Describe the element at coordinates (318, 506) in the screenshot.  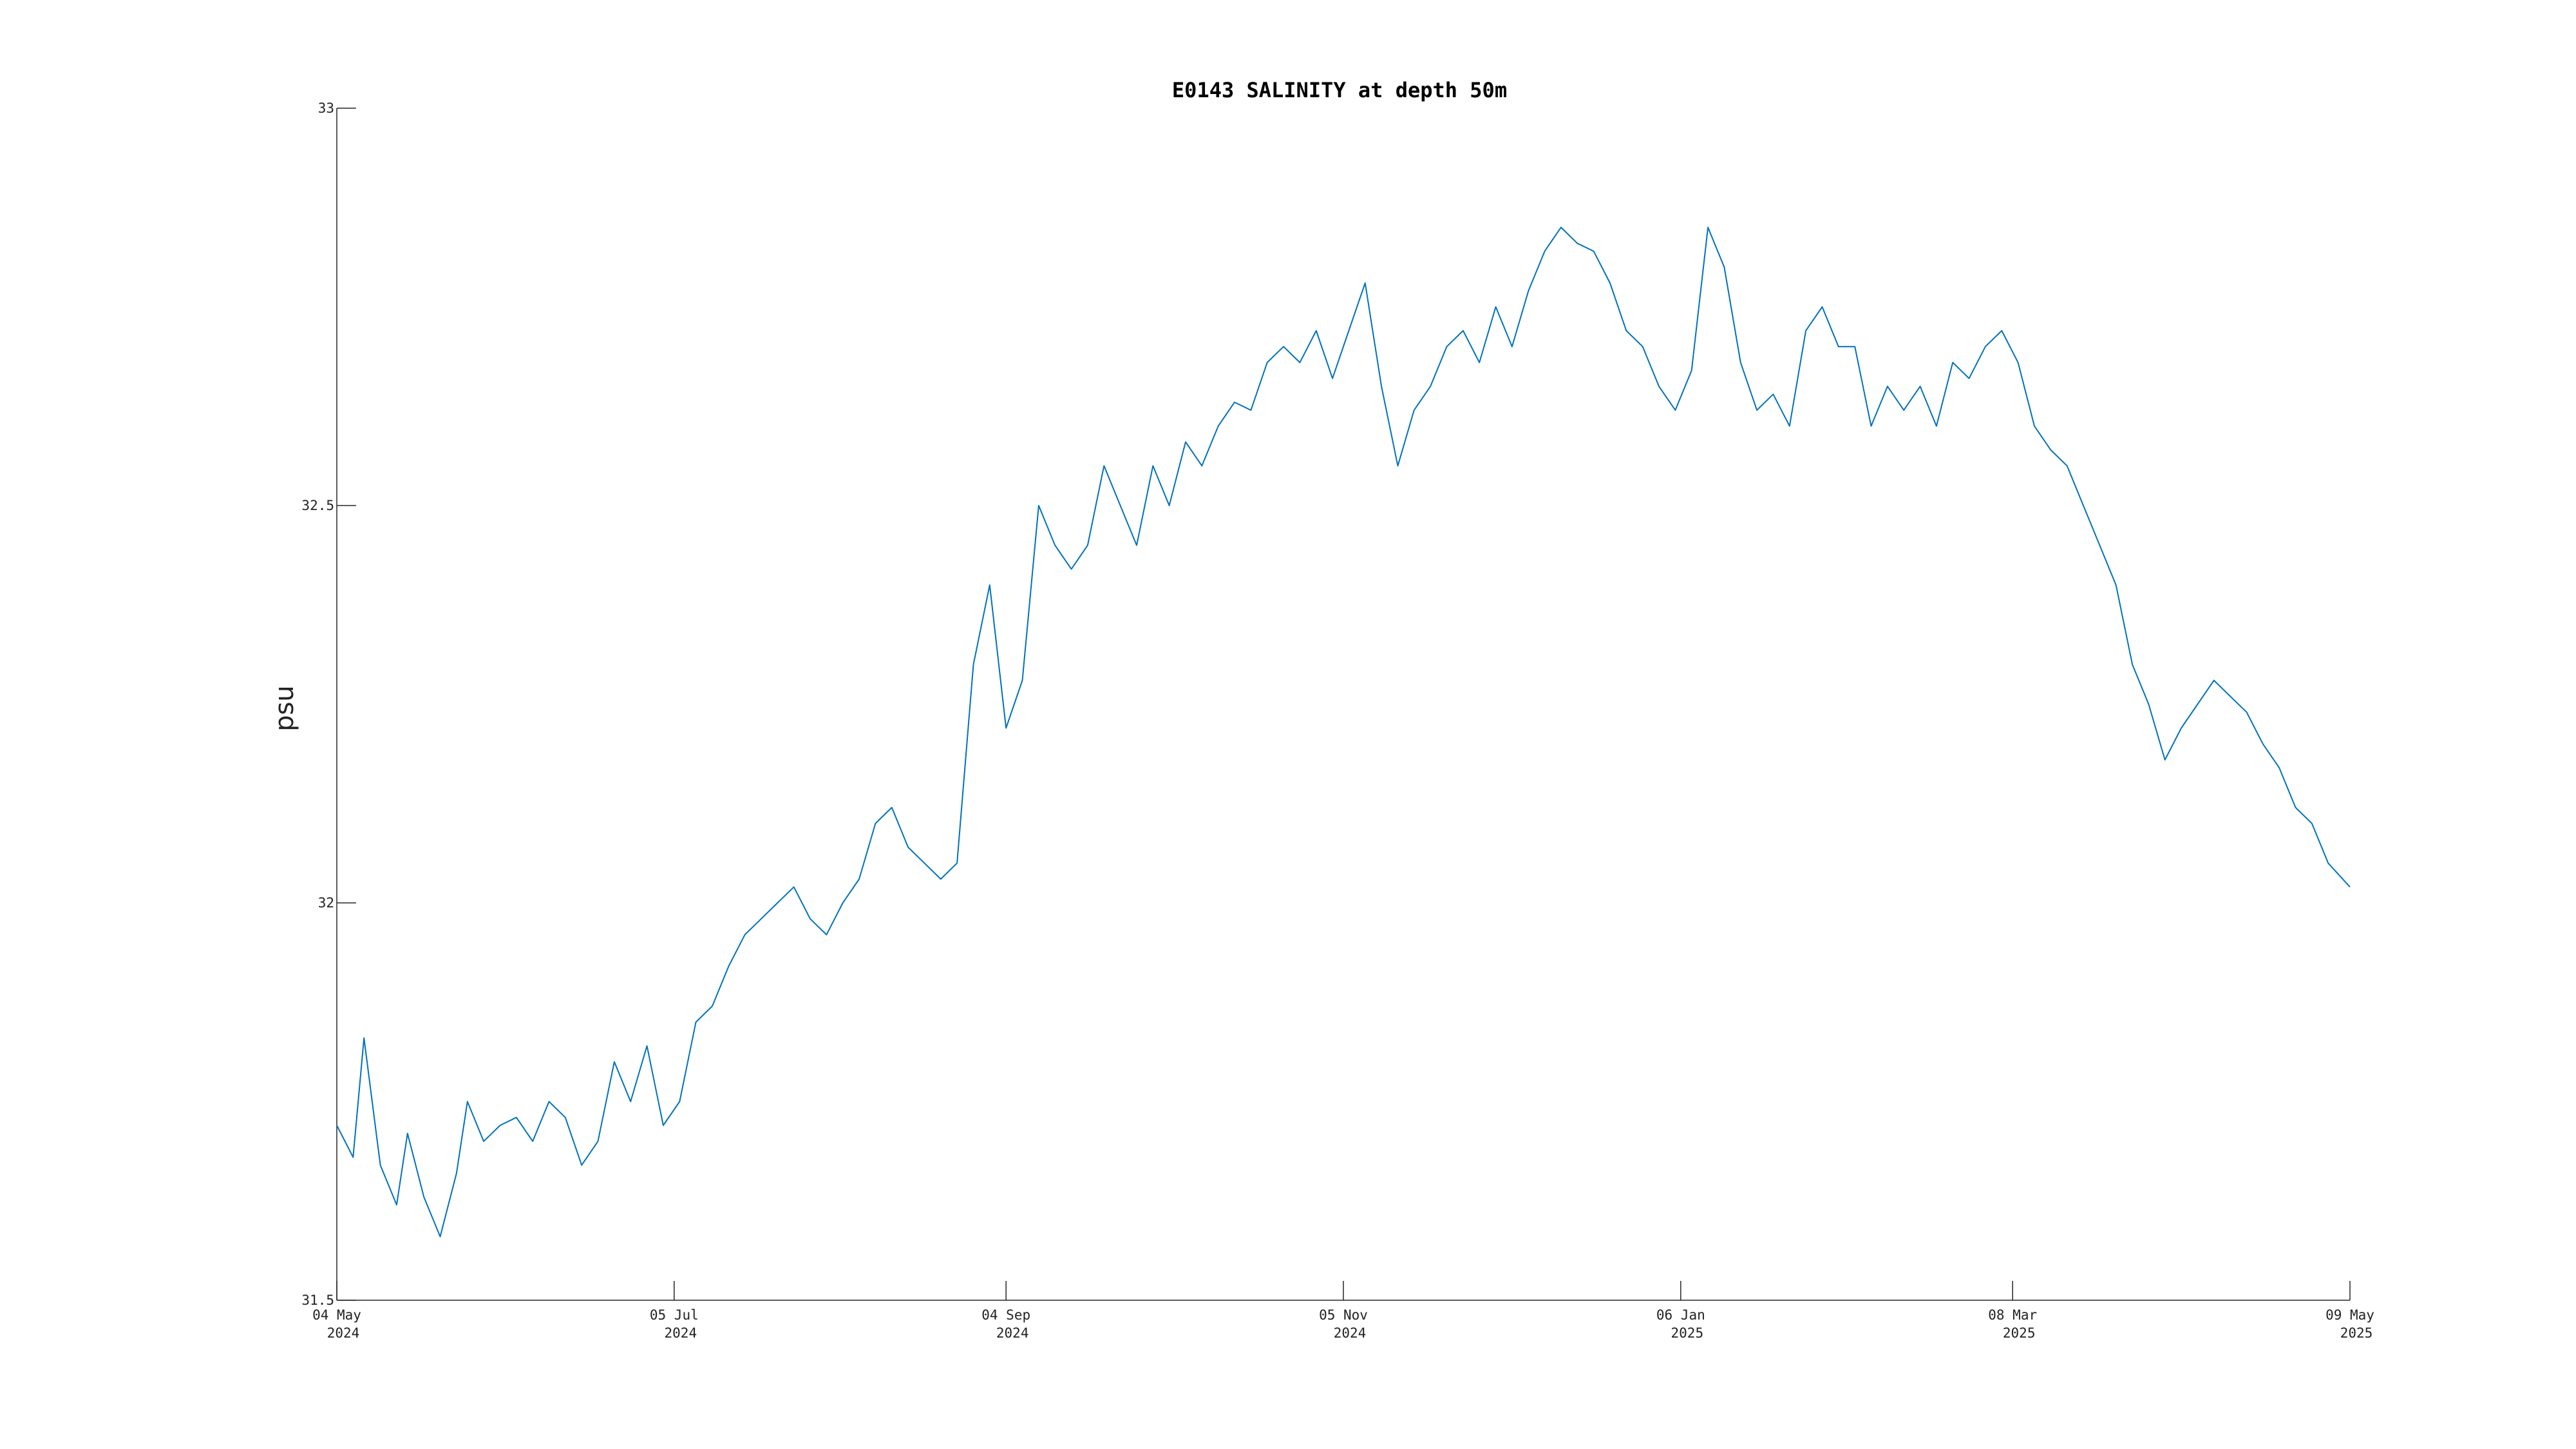
I see `y-tick-label: 32.5` at that location.